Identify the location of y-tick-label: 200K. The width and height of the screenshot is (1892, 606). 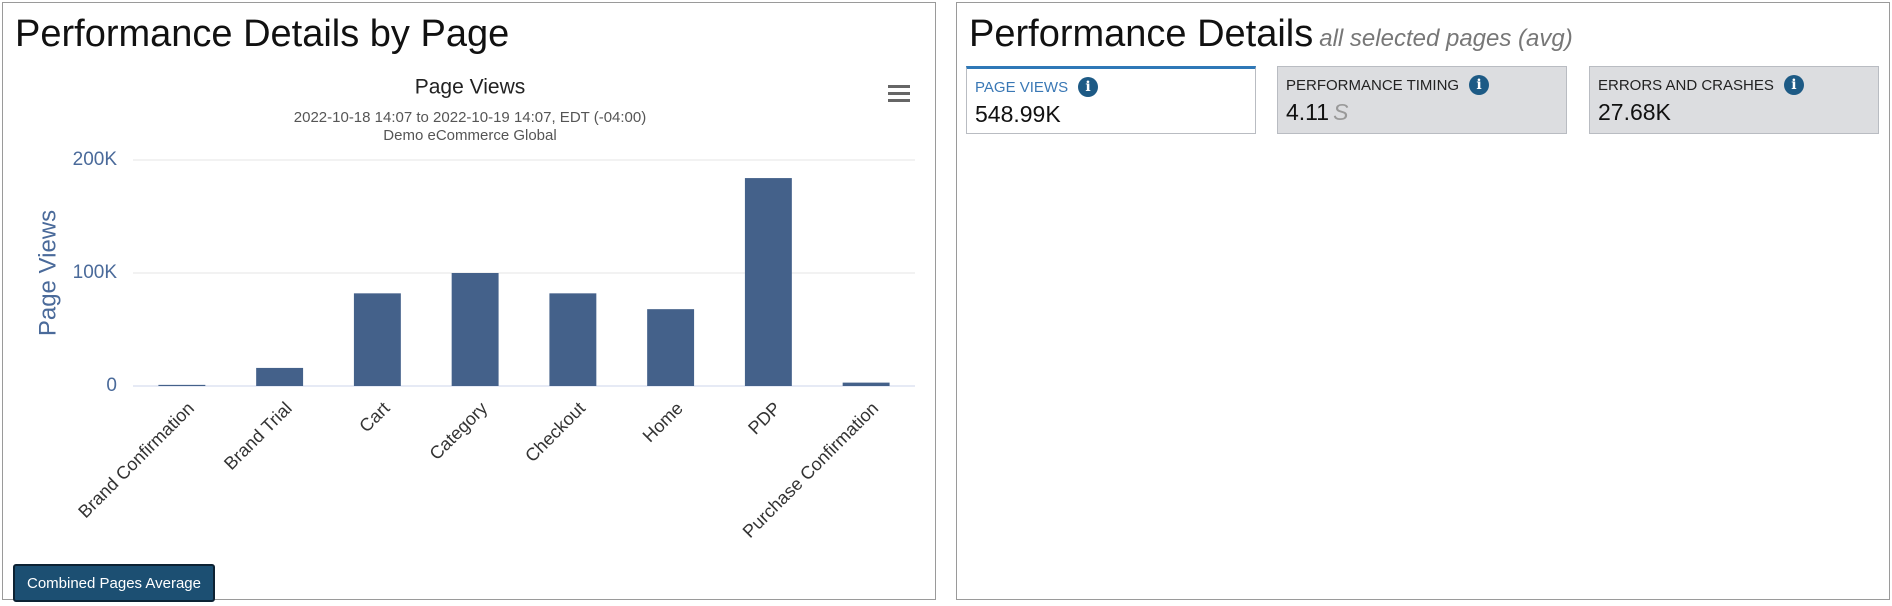
(95, 159).